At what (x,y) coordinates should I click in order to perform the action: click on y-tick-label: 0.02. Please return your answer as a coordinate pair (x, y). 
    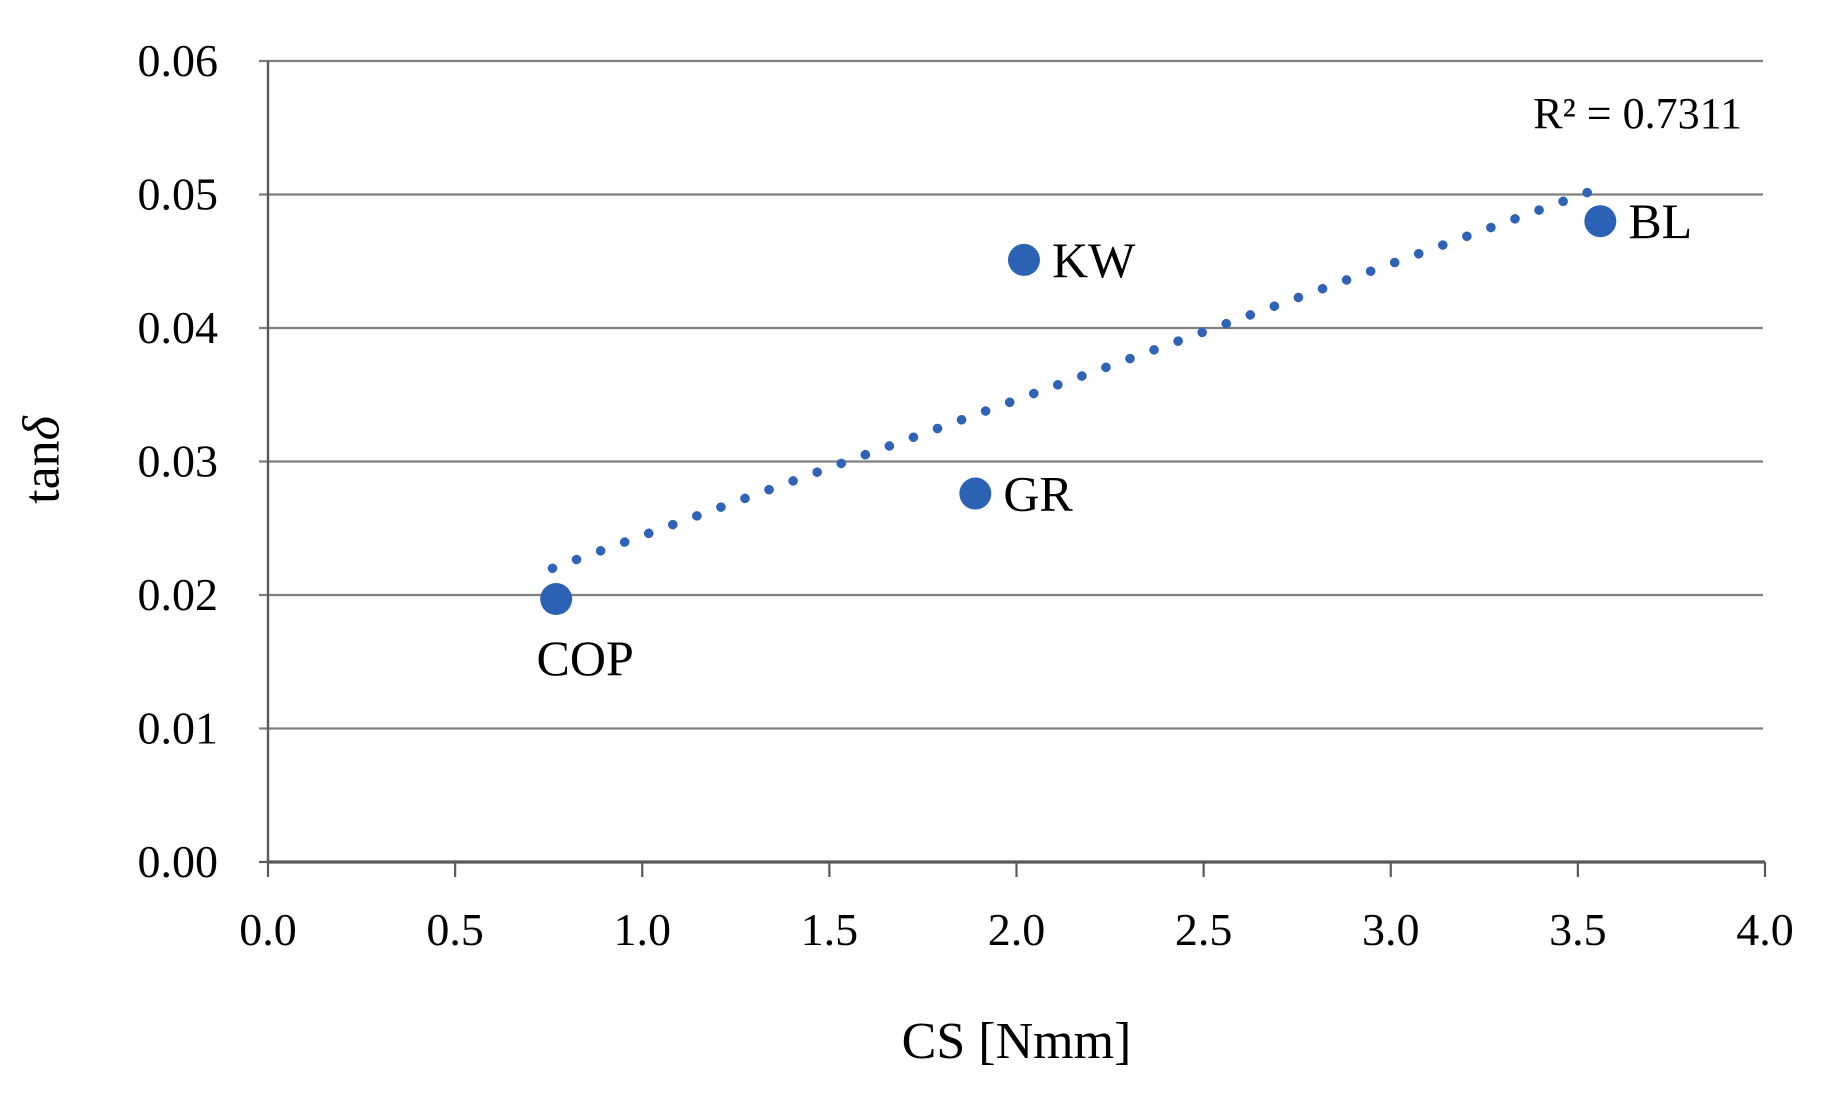
    Looking at the image, I should click on (178, 594).